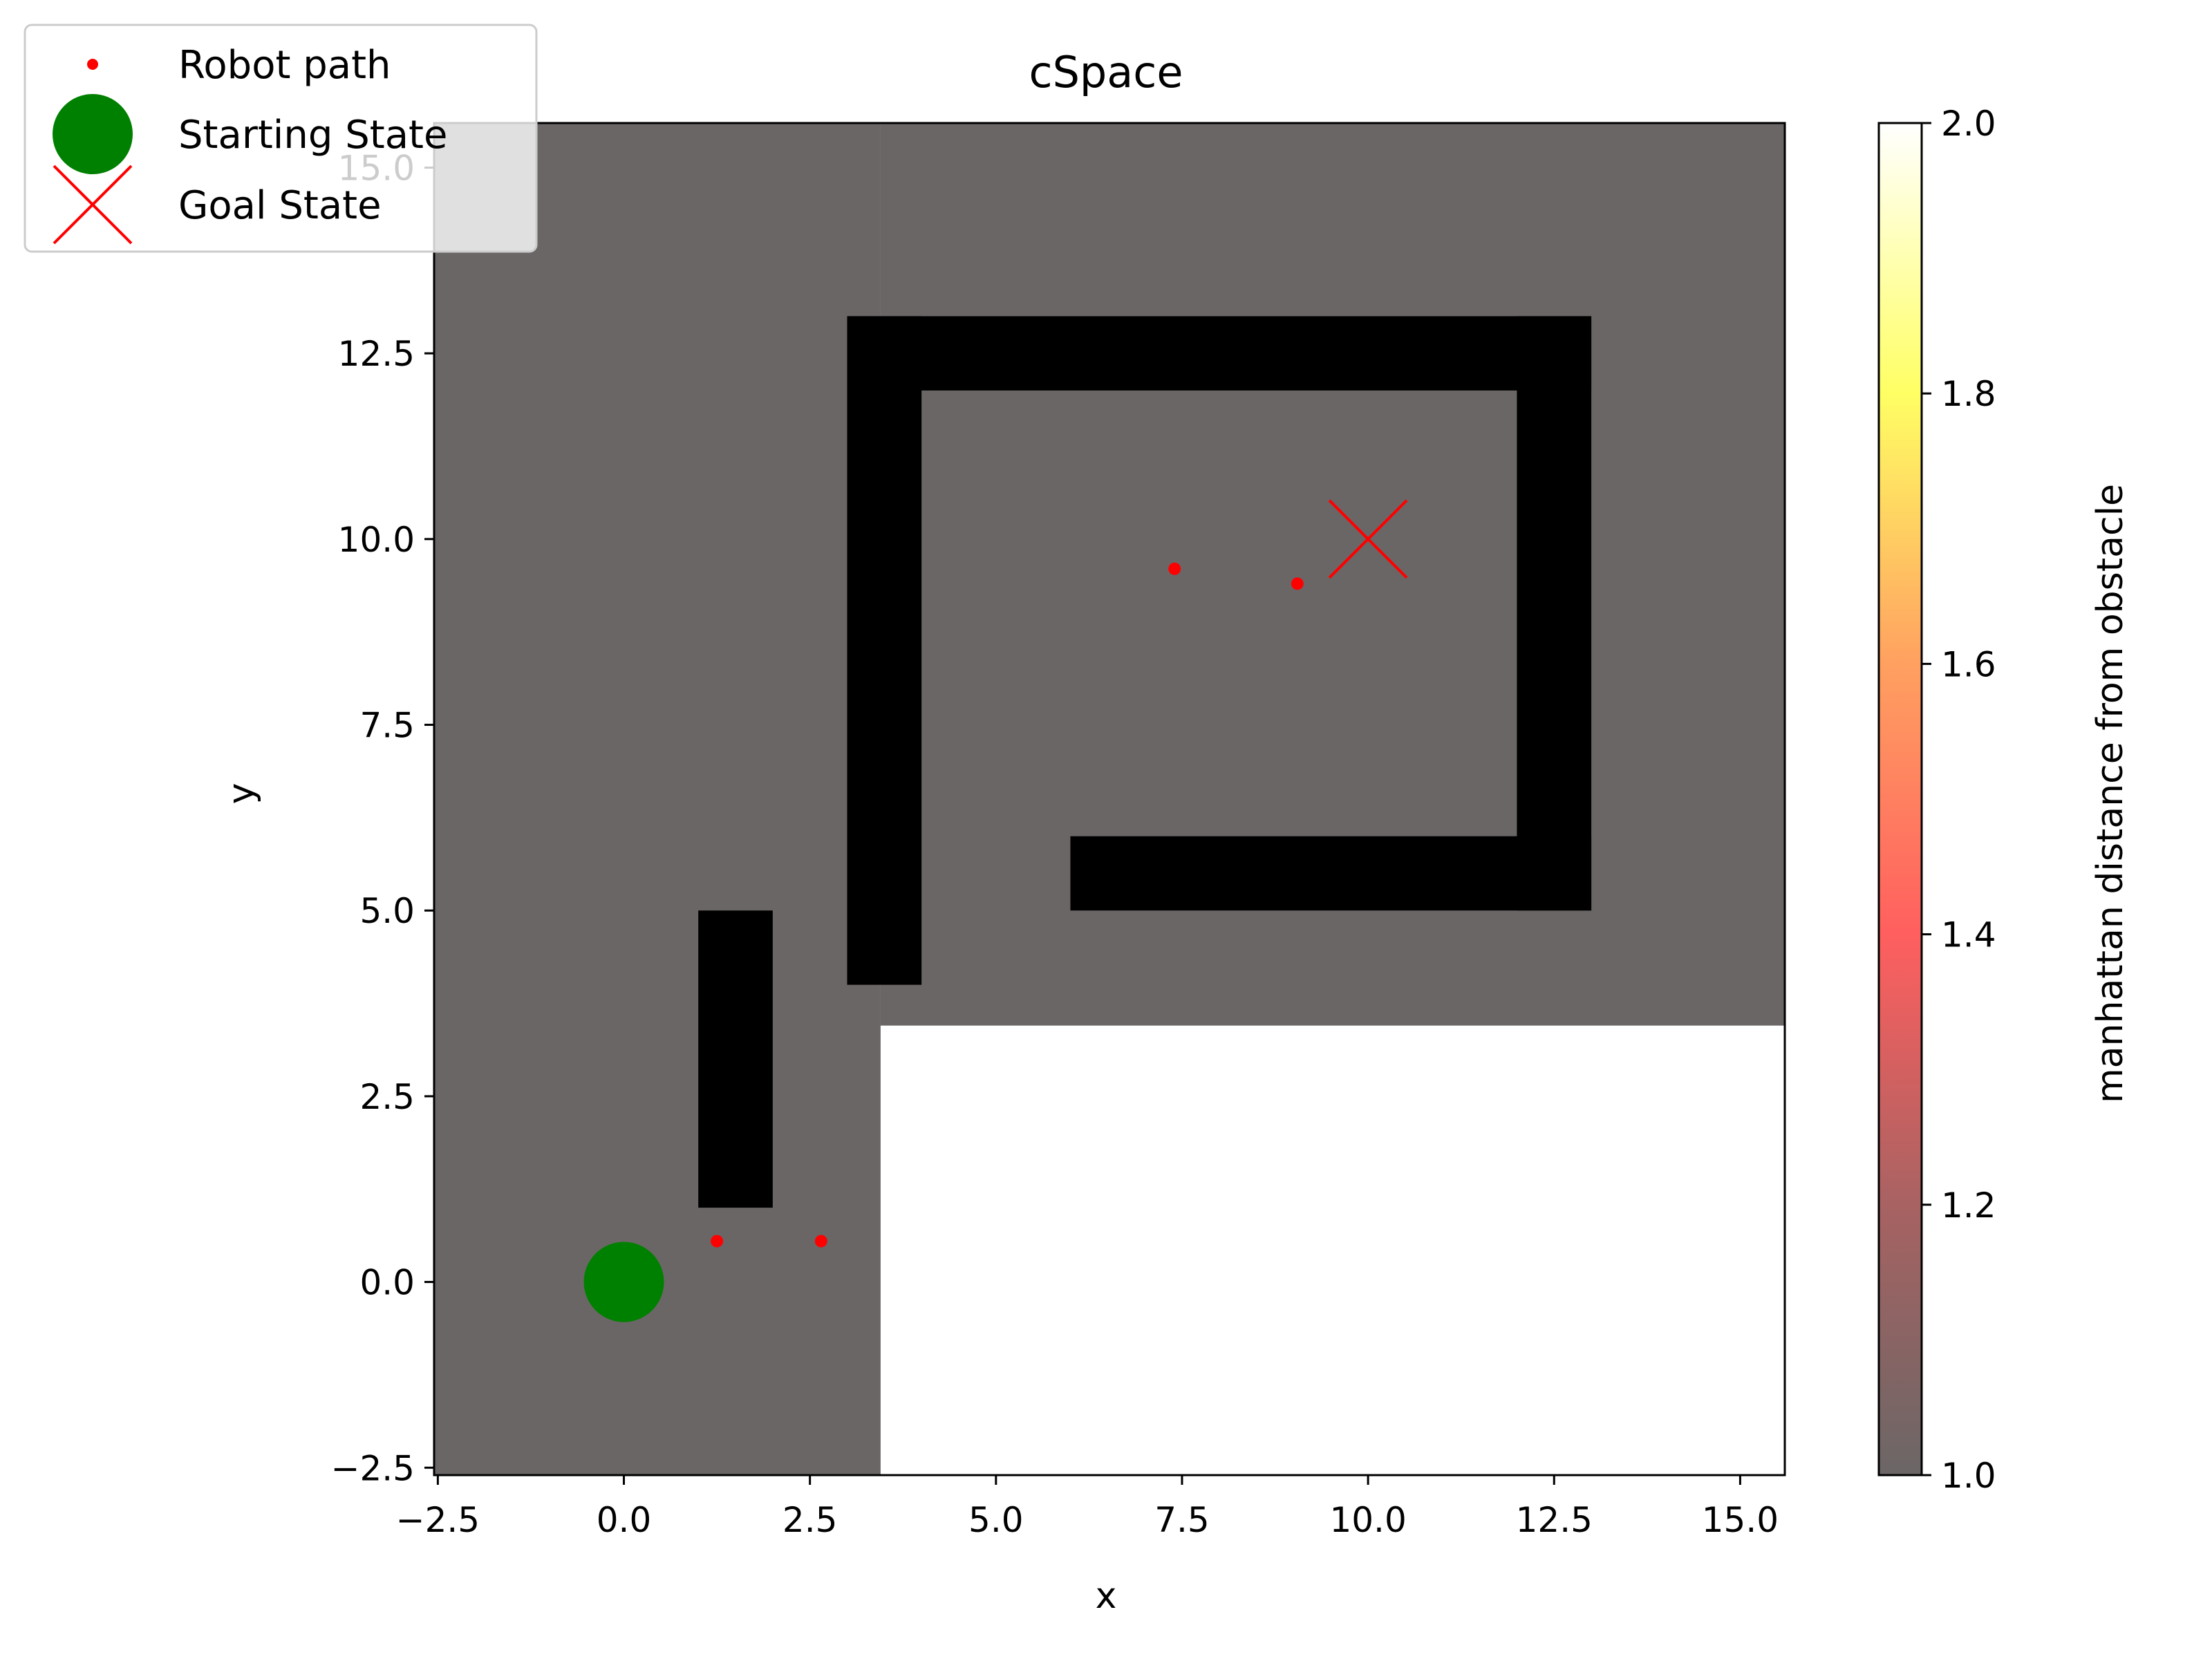 This screenshot has width=2212, height=1659. What do you see at coordinates (1087, 1507) in the screenshot?
I see `x-axis-ticks: −2.5 0.0 2.5 5.0 7.5 10.0 12.5 15.0` at bounding box center [1087, 1507].